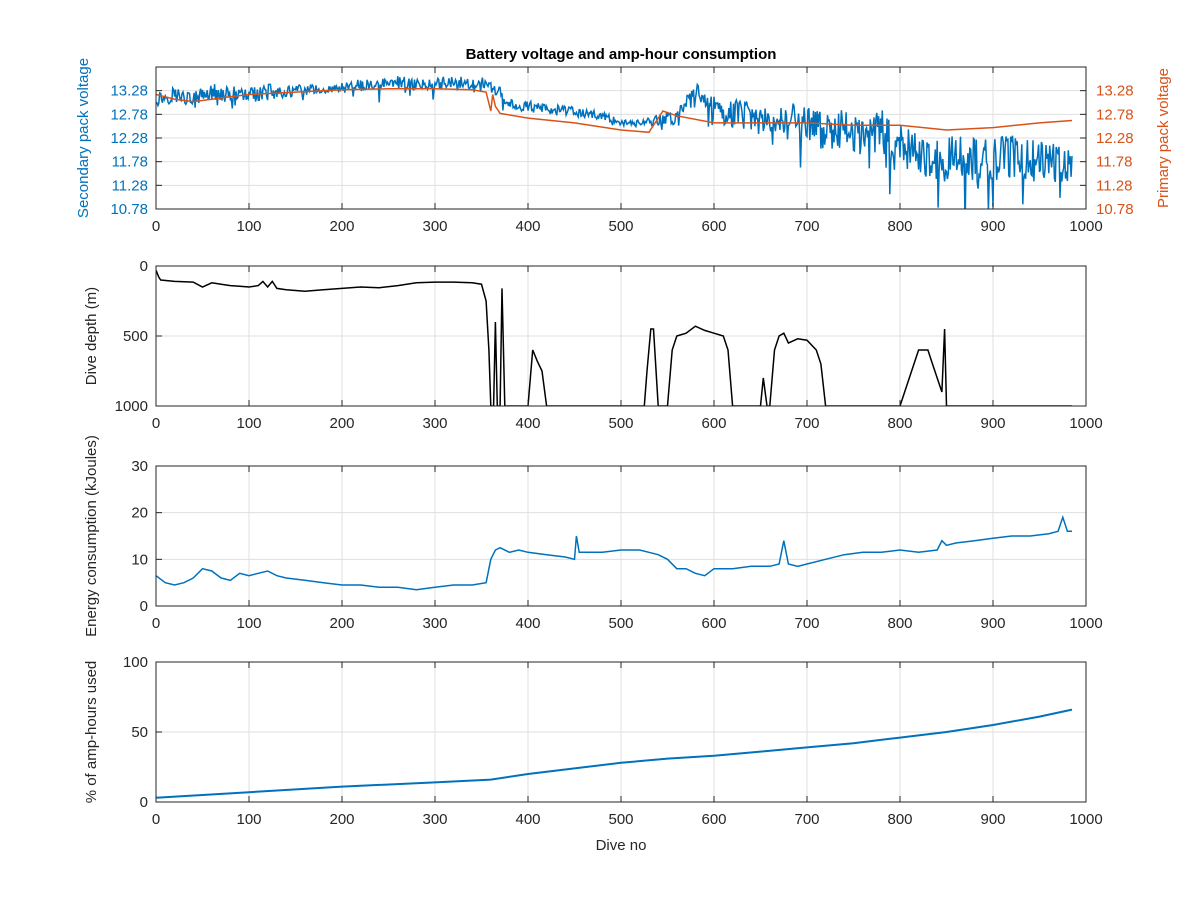 The image size is (1200, 905). Describe the element at coordinates (129, 114) in the screenshot. I see `y-tick-label: 12.78` at that location.